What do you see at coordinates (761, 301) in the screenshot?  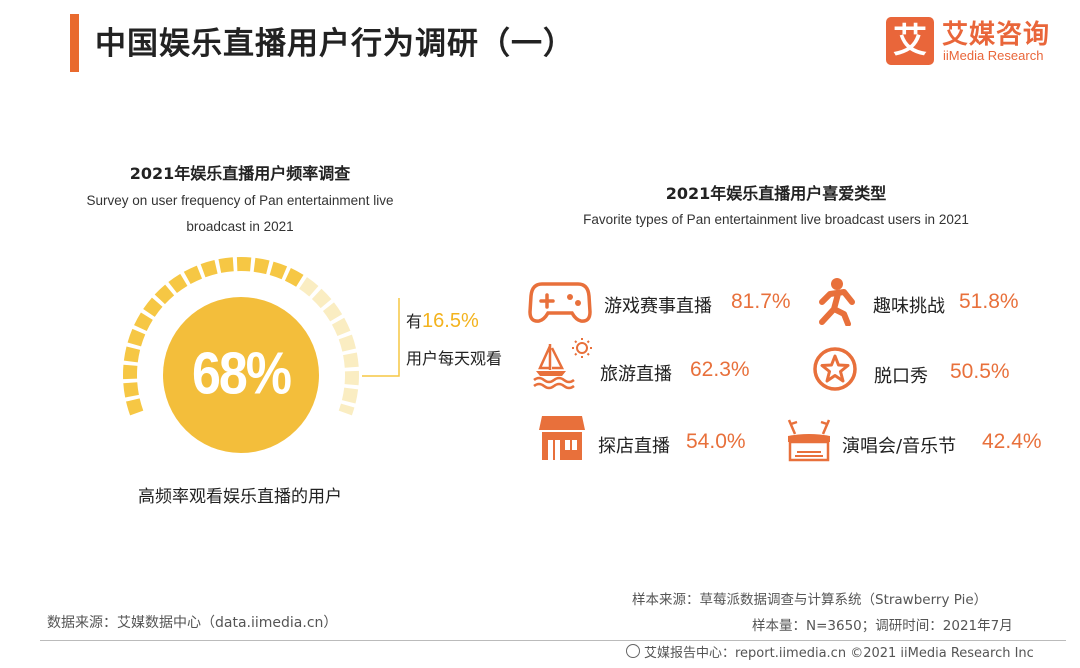 I see `favorite-type-value: 81.7%` at bounding box center [761, 301].